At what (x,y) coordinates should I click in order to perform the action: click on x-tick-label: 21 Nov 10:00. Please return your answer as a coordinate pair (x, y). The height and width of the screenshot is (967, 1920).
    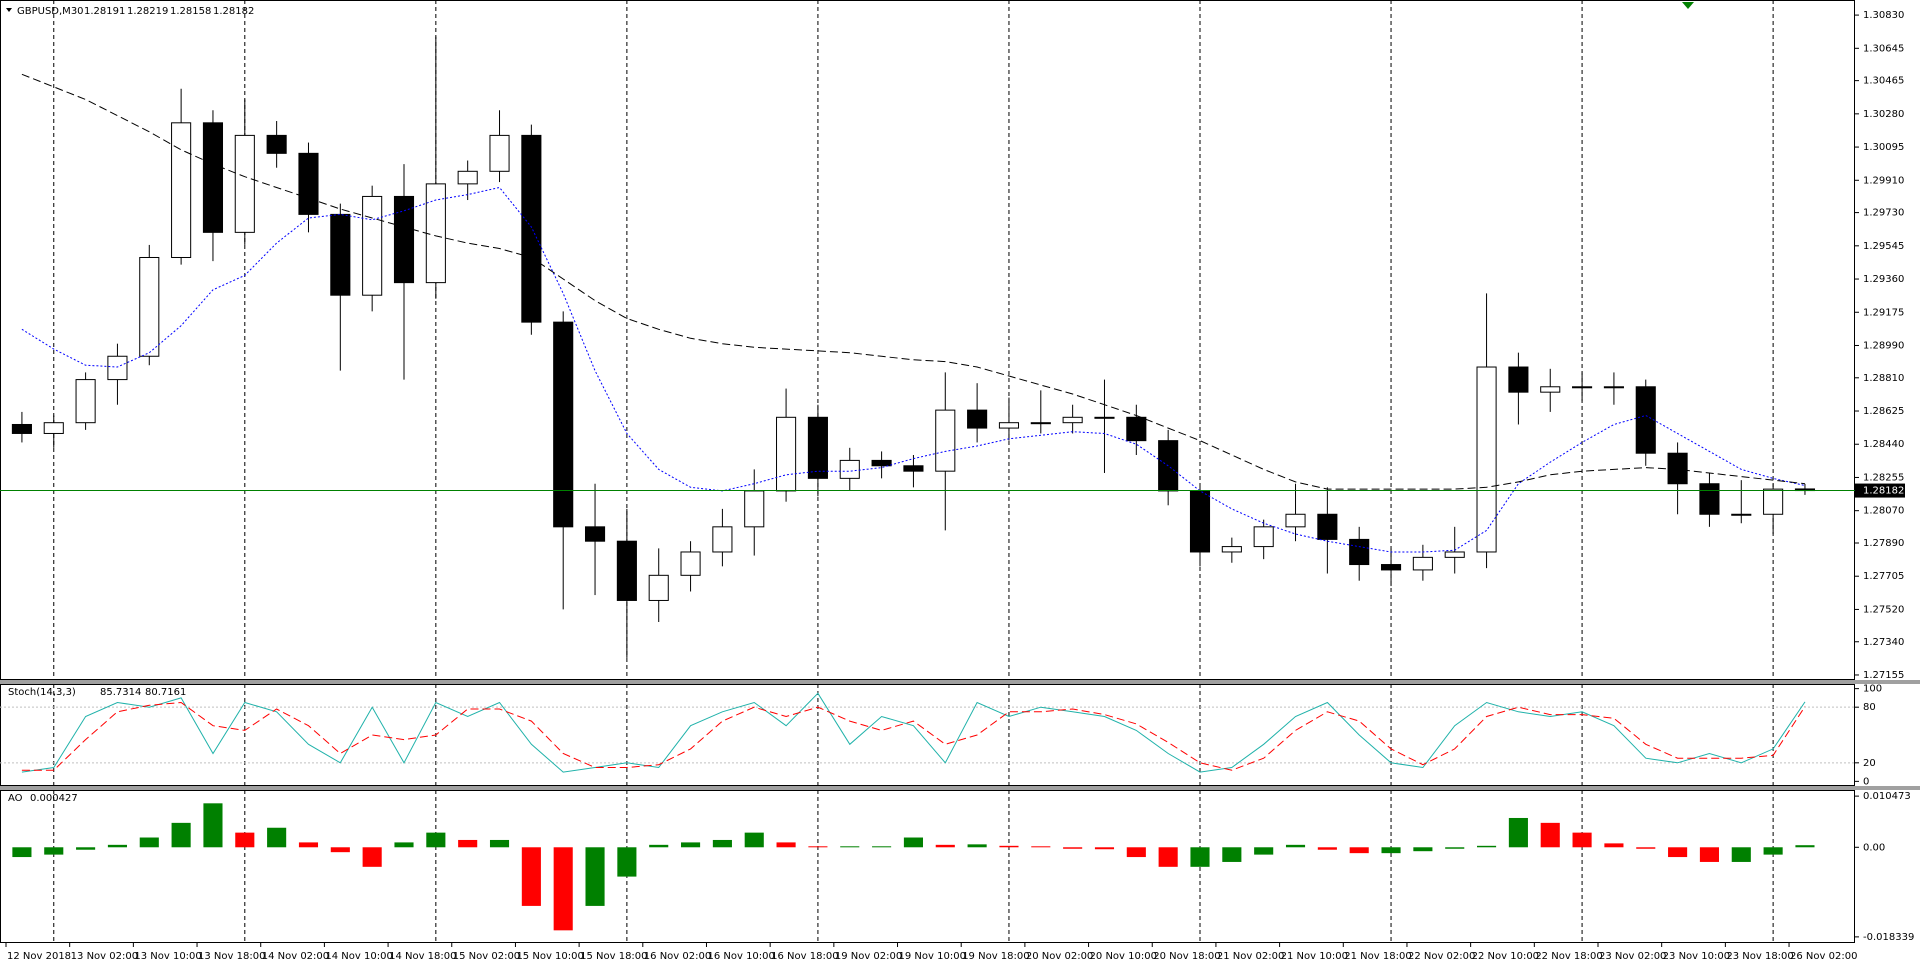
    Looking at the image, I should click on (1314, 956).